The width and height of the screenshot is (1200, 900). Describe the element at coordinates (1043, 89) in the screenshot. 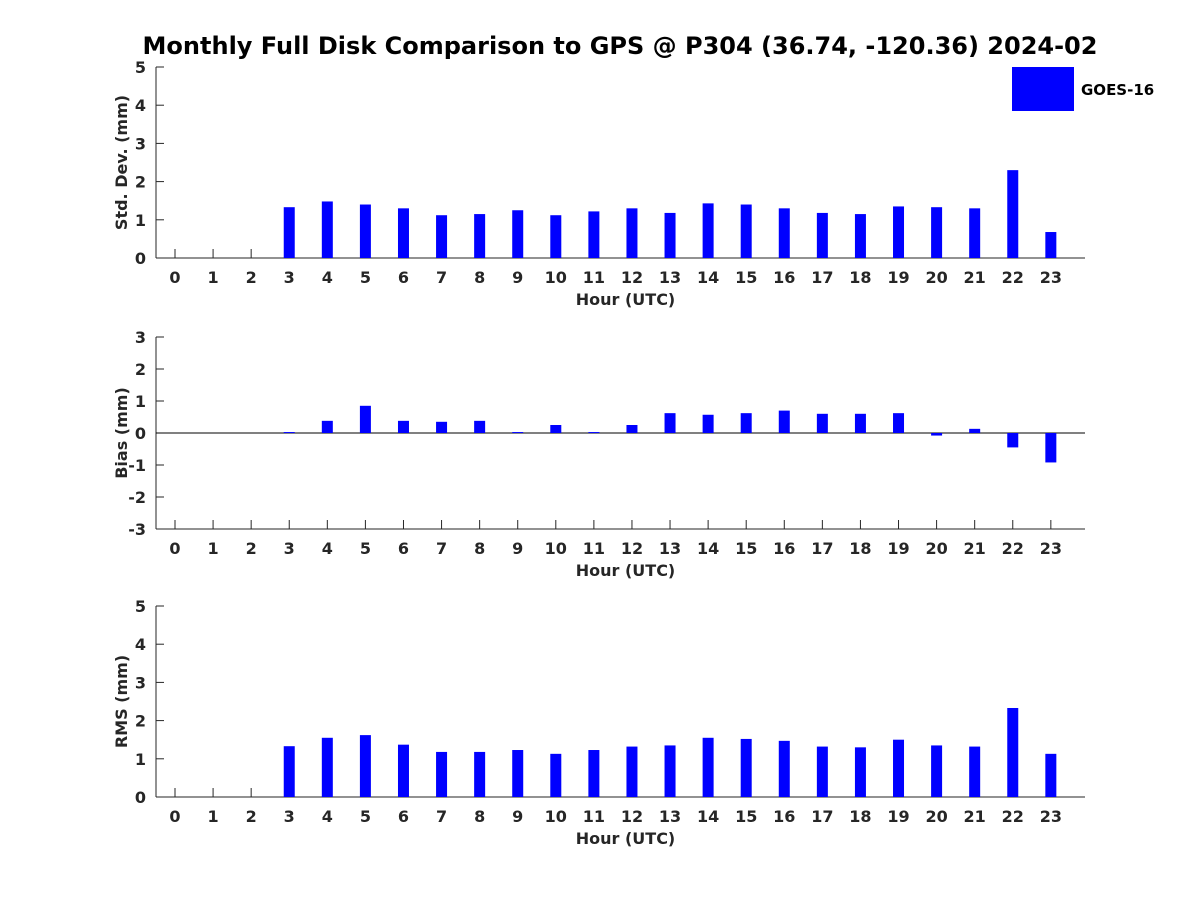

I see `legend-swatch` at that location.